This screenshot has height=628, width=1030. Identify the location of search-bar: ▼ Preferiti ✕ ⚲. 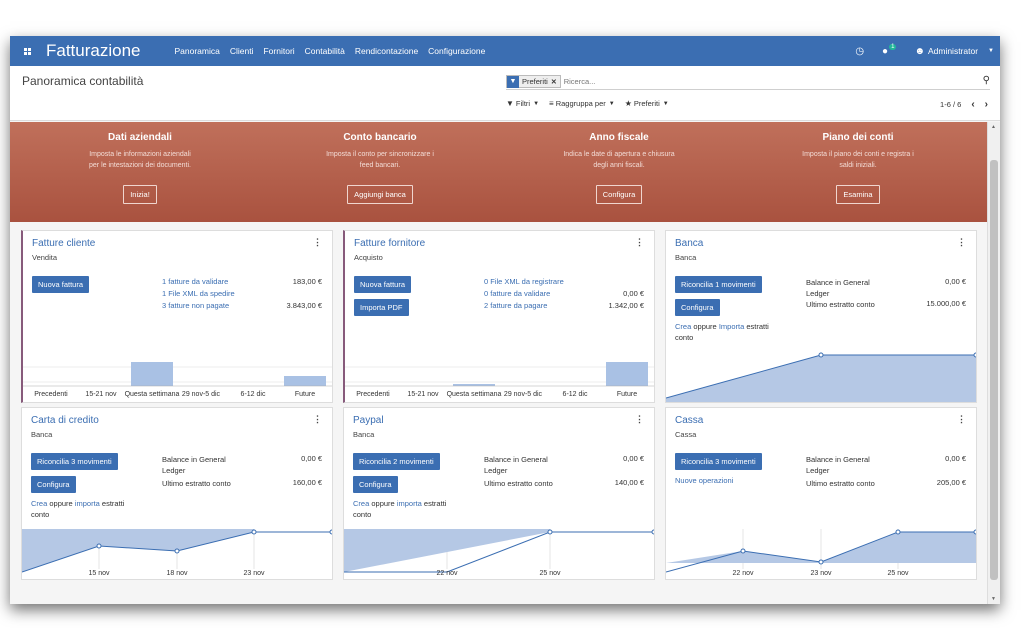
(748, 82).